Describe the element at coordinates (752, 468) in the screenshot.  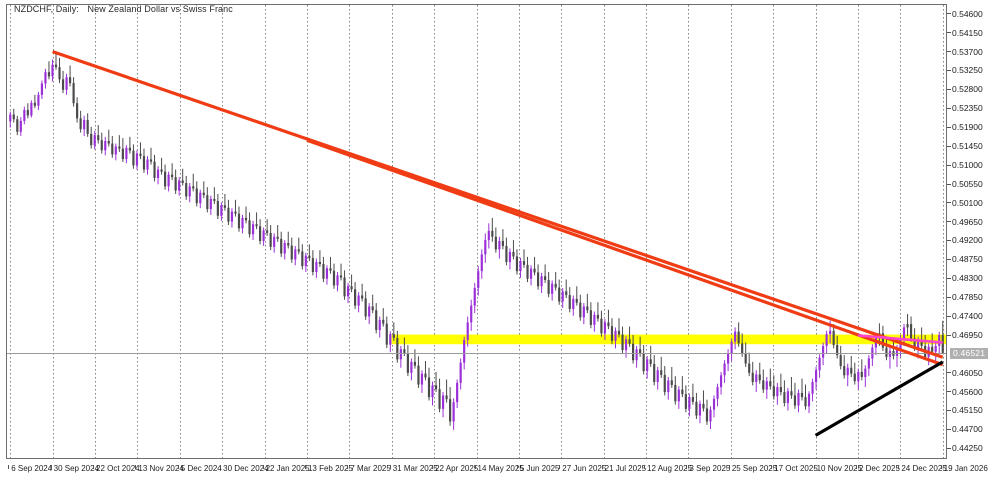
I see `date-tick: 25 Sep 2025` at that location.